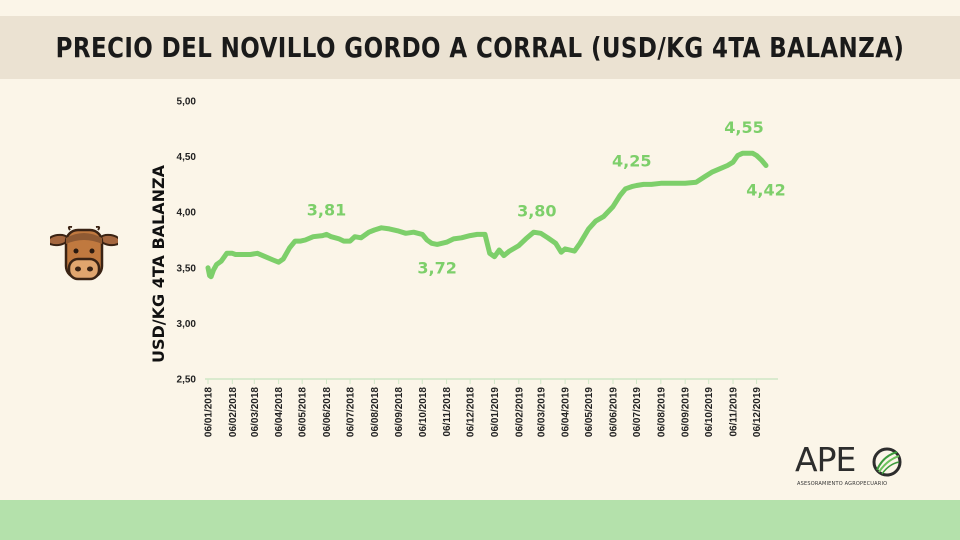 The image size is (960, 540). Describe the element at coordinates (209, 412) in the screenshot. I see `x-tick-label: 06/01/2018` at that location.